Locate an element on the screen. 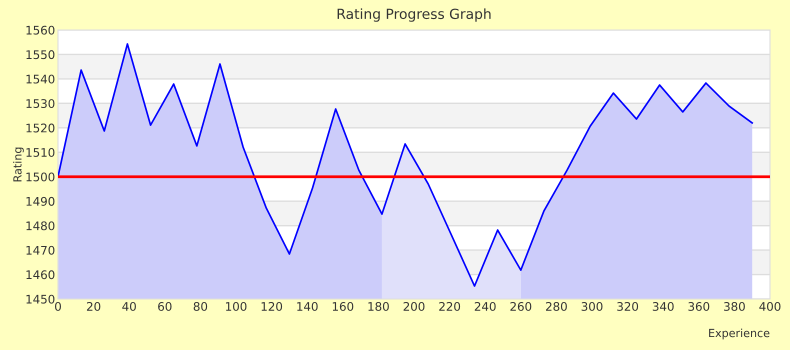 The image size is (790, 350). x-tick-label: 240 is located at coordinates (485, 306).